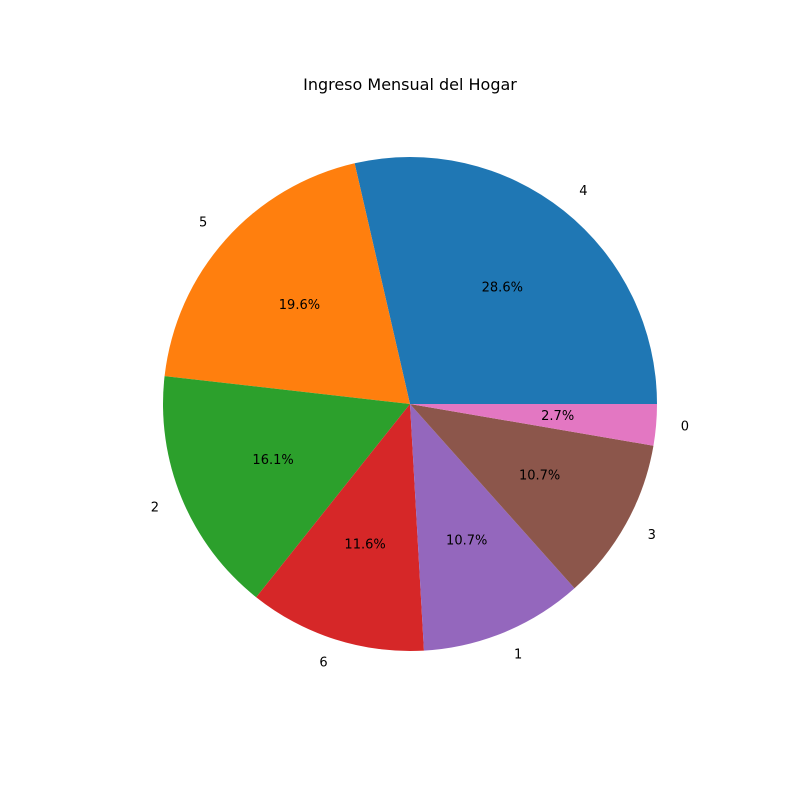 This screenshot has height=800, width=800. What do you see at coordinates (203, 223) in the screenshot?
I see `pie-category-label-5: 5` at bounding box center [203, 223].